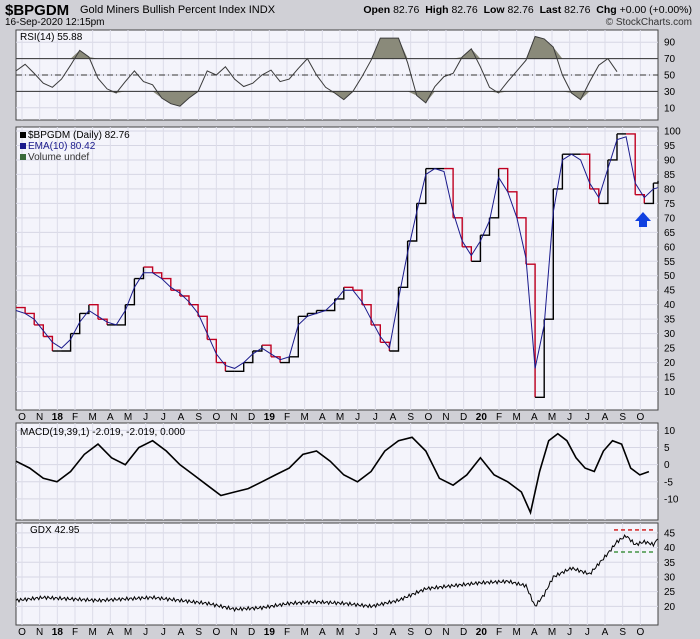 The width and height of the screenshot is (700, 639). Describe the element at coordinates (406, 10) in the screenshot. I see `open-value: 82.76` at that location.